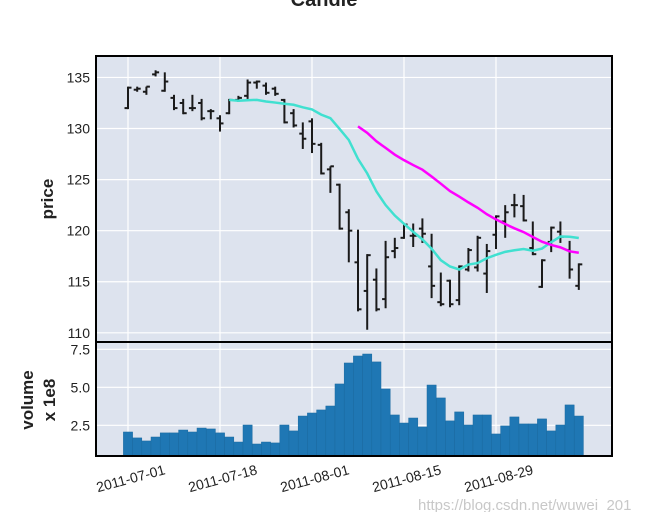  What do you see at coordinates (79, 231) in the screenshot?
I see `price-tick-label: 120` at bounding box center [79, 231].